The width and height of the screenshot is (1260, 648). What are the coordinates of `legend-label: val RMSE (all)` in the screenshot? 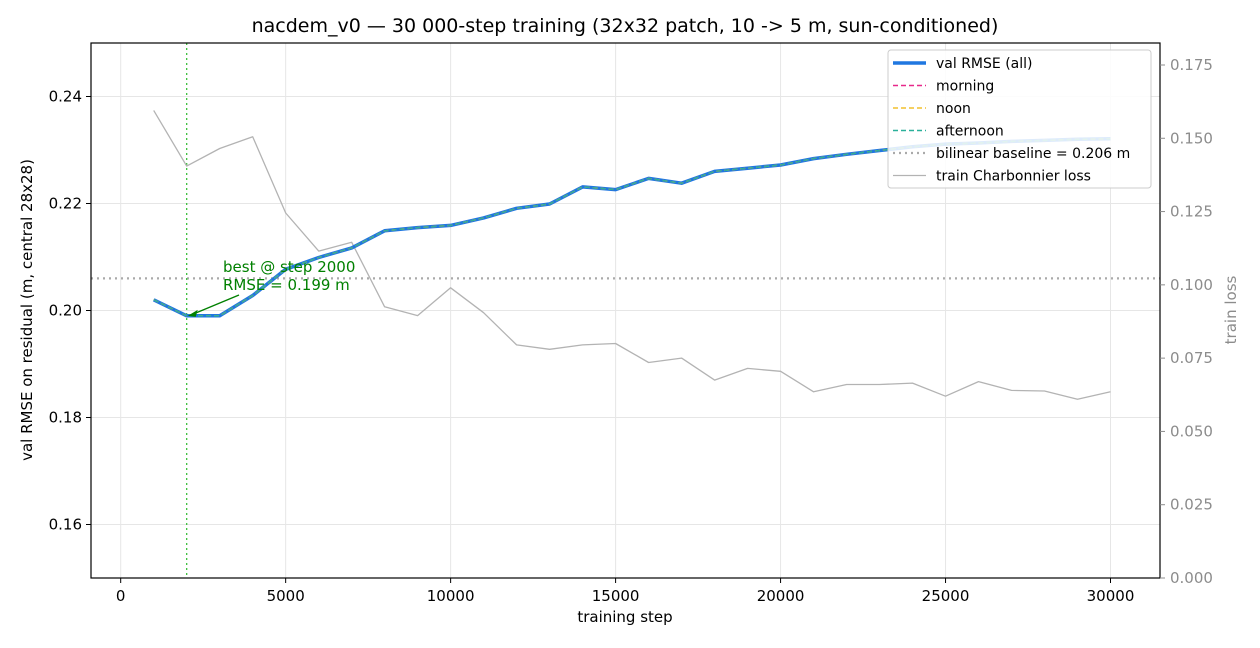 It's located at (984, 64).